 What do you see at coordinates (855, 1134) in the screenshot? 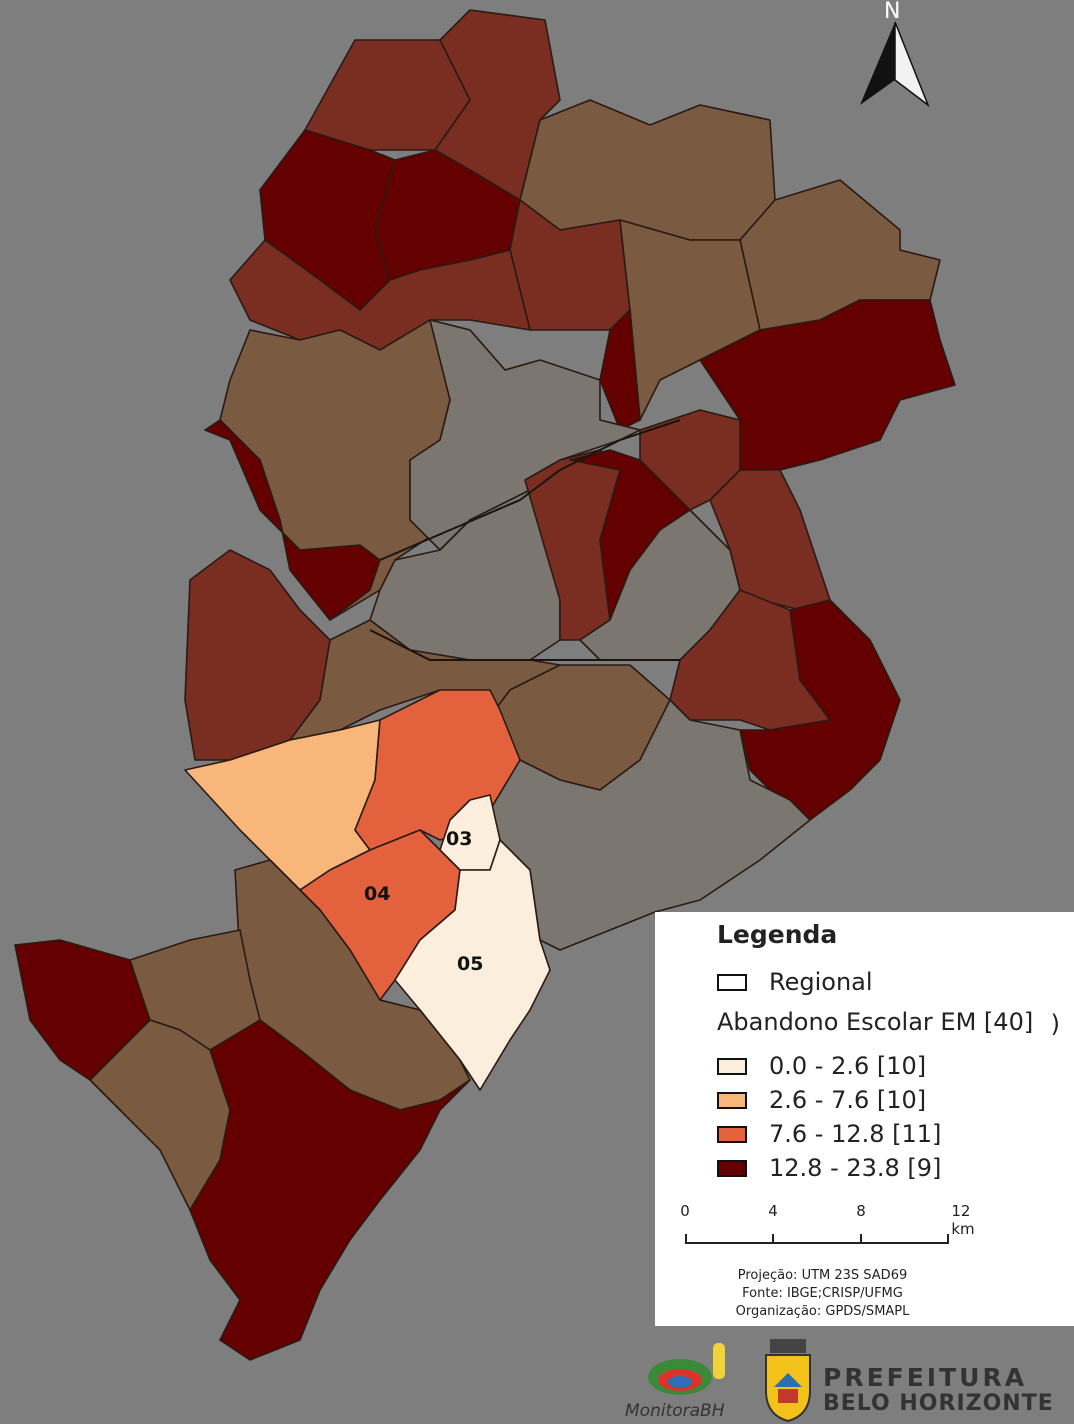
I see `legend-class-label: 7.6 - 12.8 [11]` at bounding box center [855, 1134].